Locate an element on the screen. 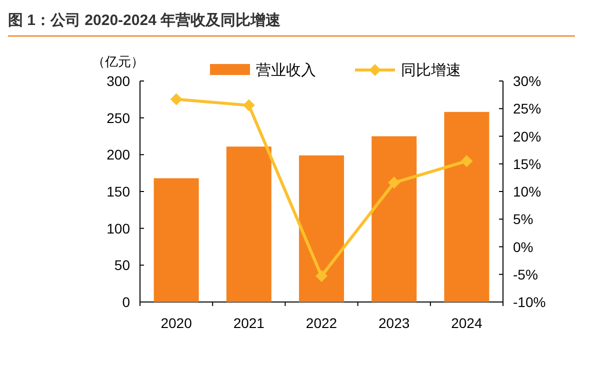 This screenshot has width=612, height=384. x-tick-label: 2021 is located at coordinates (249, 323).